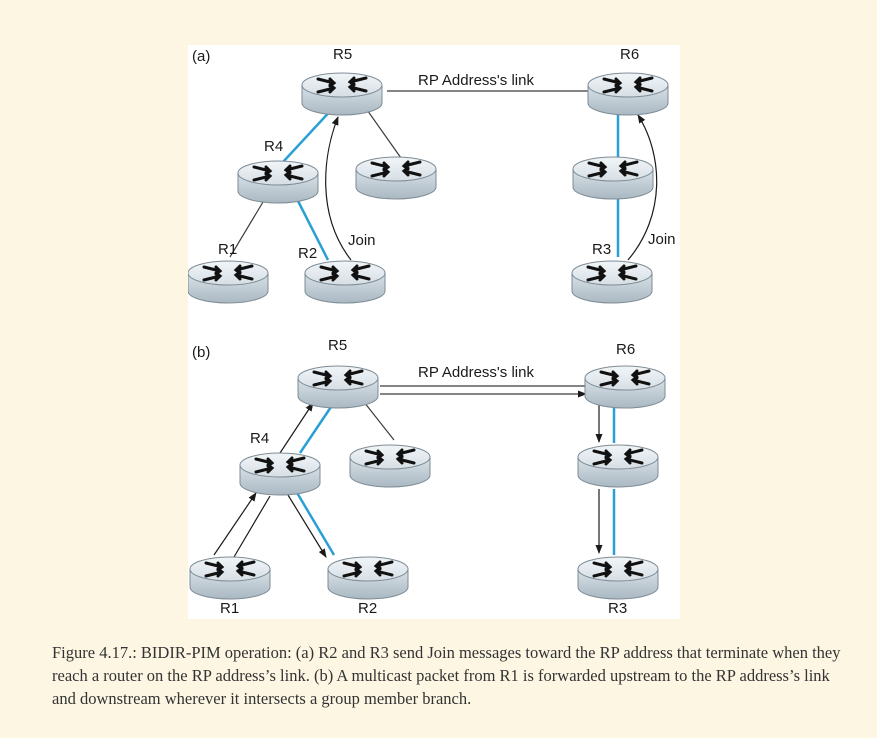  Describe the element at coordinates (337, 345) in the screenshot. I see `label-r5-b: R5` at that location.